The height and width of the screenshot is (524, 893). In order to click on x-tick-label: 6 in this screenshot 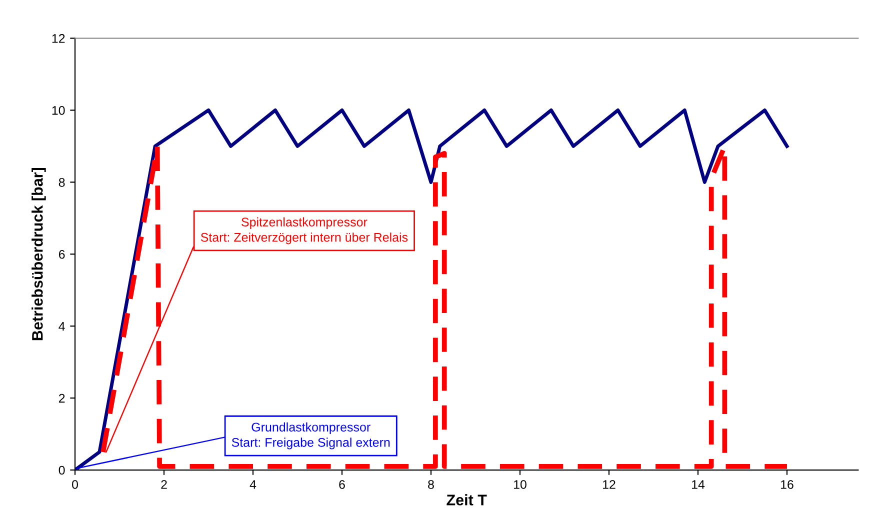, I will do `click(342, 484)`.